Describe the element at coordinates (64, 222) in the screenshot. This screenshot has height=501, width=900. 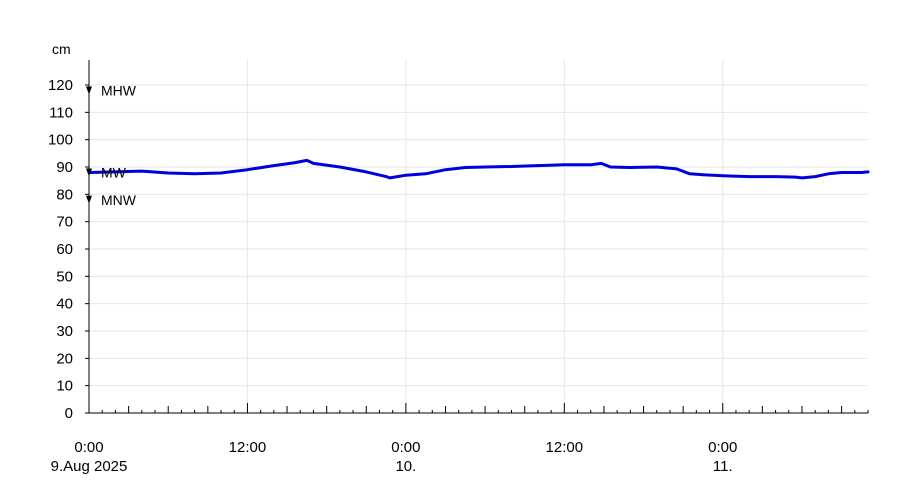
I see `y-tick-label: 70` at that location.